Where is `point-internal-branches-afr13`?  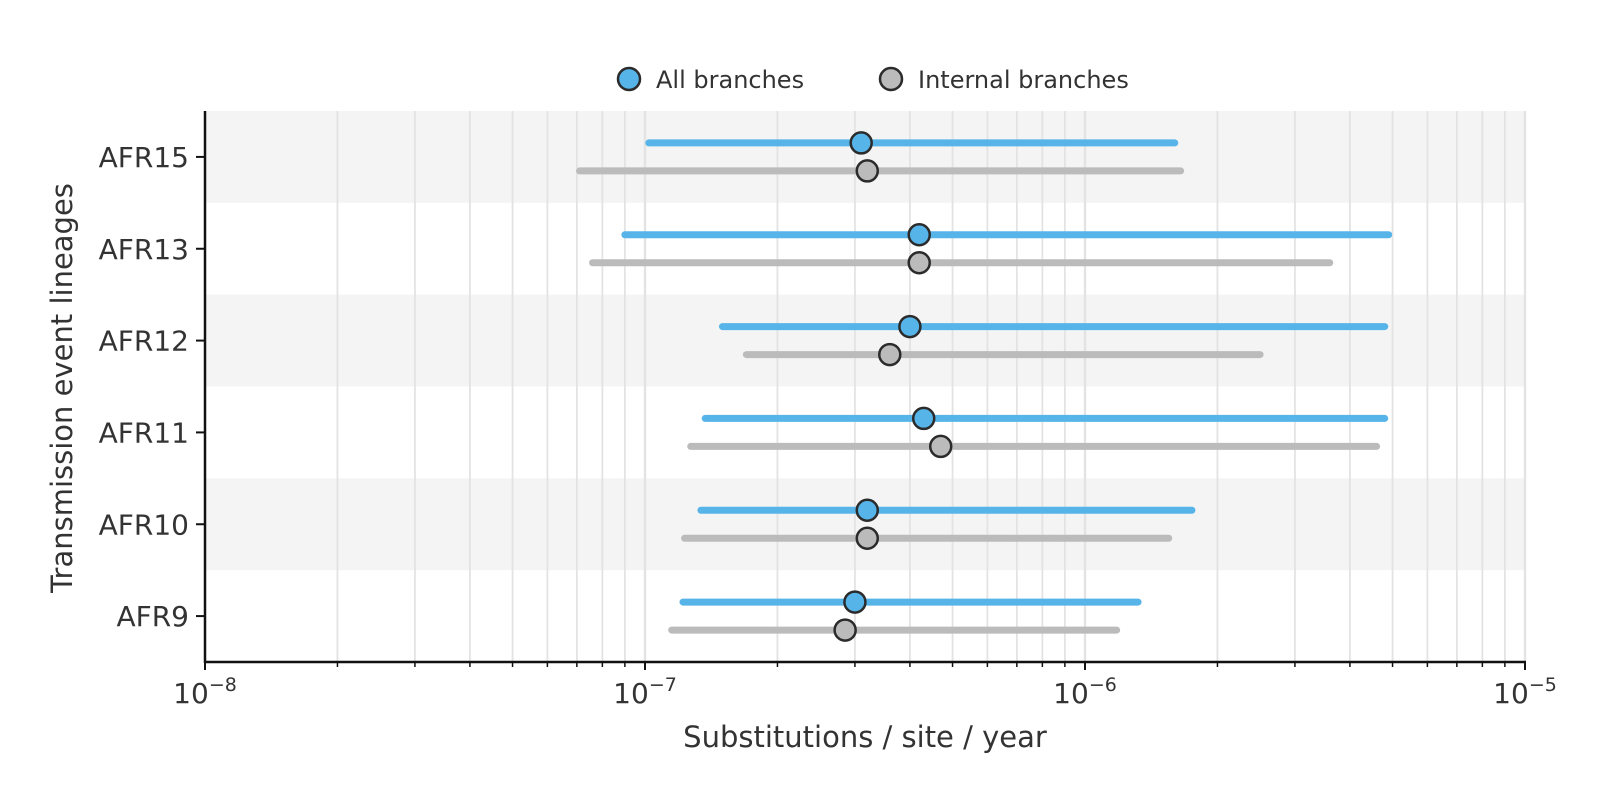
point-internal-branches-afr13 is located at coordinates (919, 263).